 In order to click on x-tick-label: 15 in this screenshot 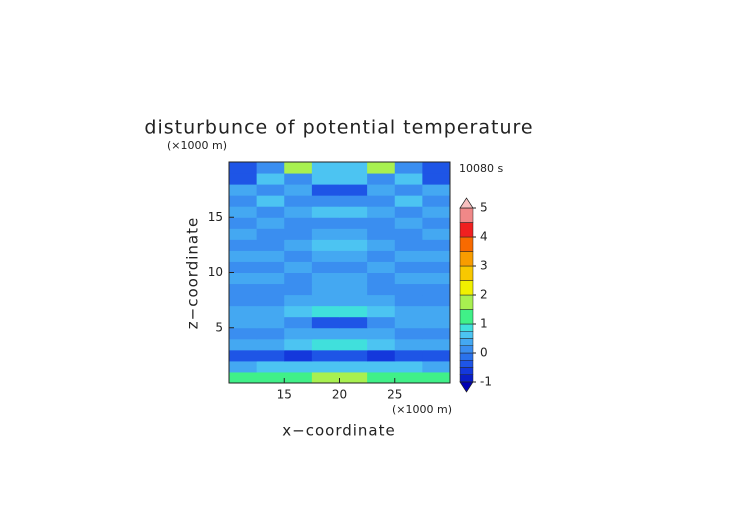, I will do `click(284, 395)`.